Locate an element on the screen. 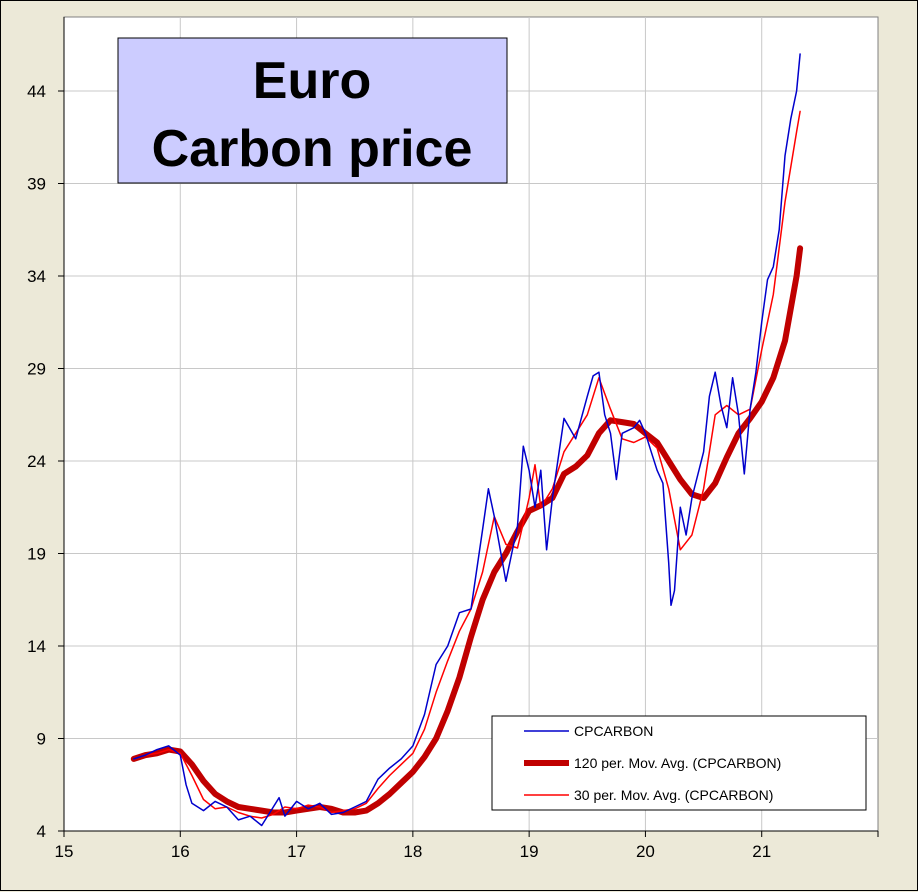 This screenshot has width=918, height=892. x-tick-label: 21 is located at coordinates (761, 851).